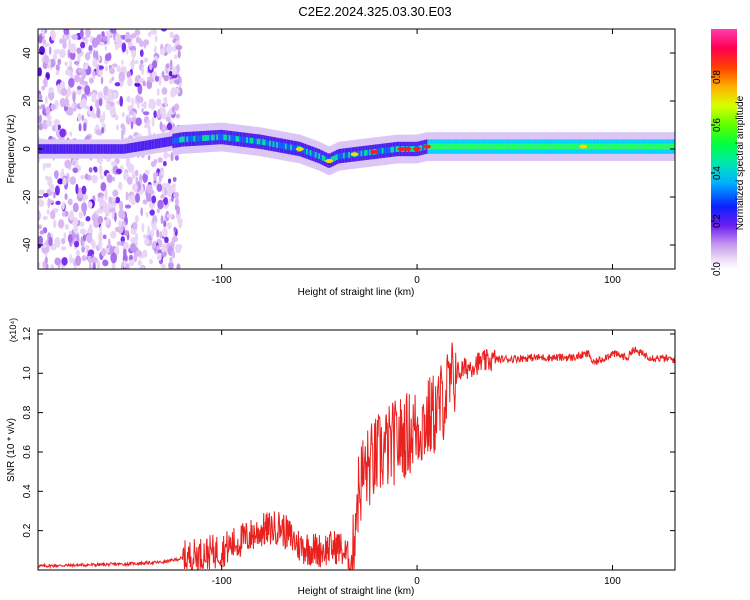  I want to click on snr-y-tick-label: 0.2, so click(27, 530).